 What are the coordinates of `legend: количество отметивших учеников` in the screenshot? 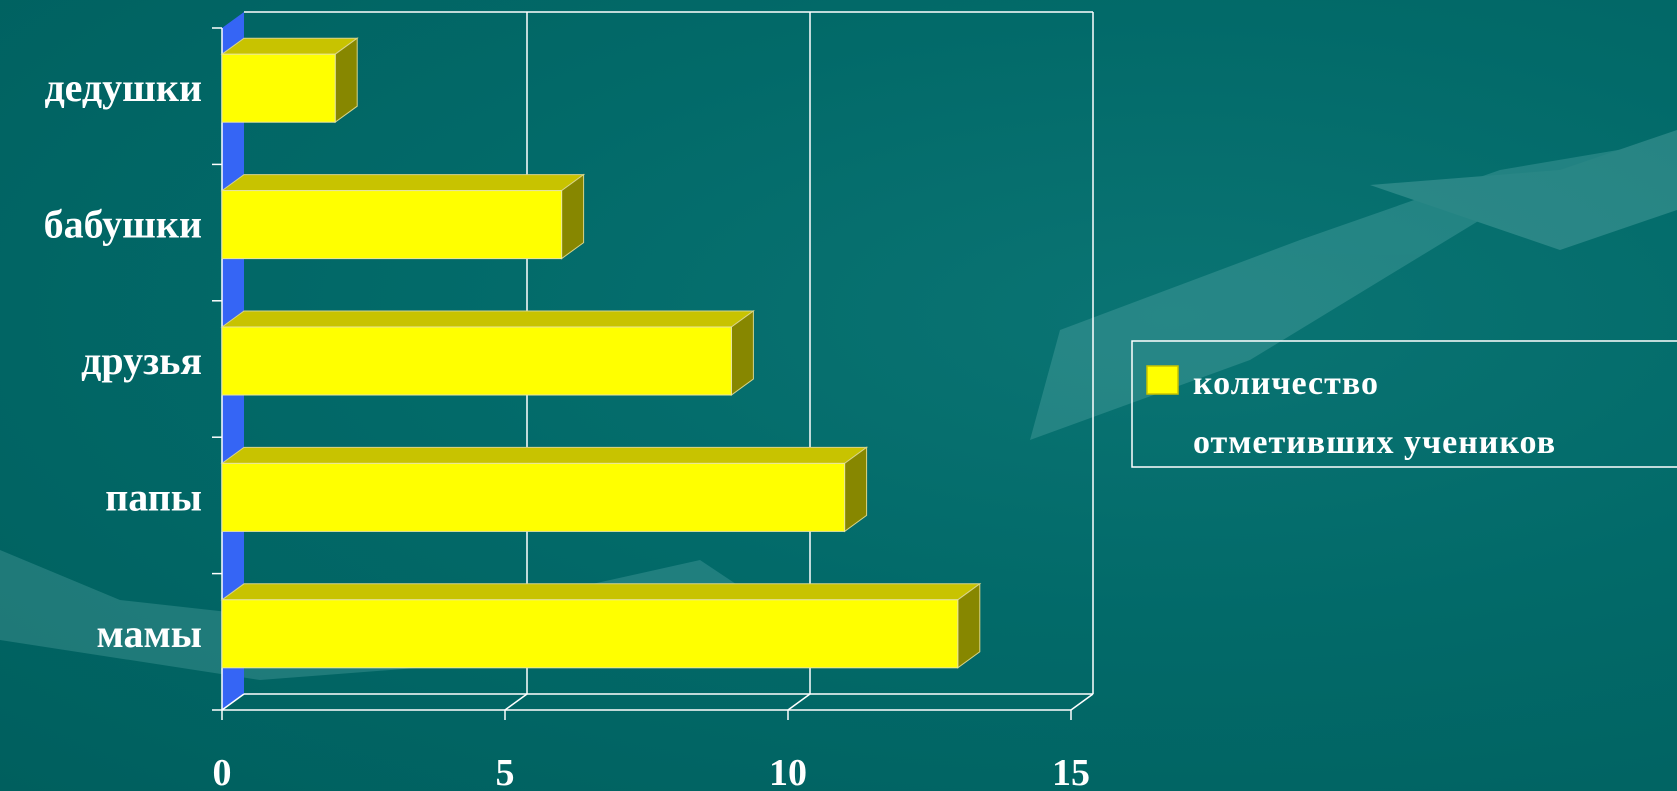 It's located at (1404, 404).